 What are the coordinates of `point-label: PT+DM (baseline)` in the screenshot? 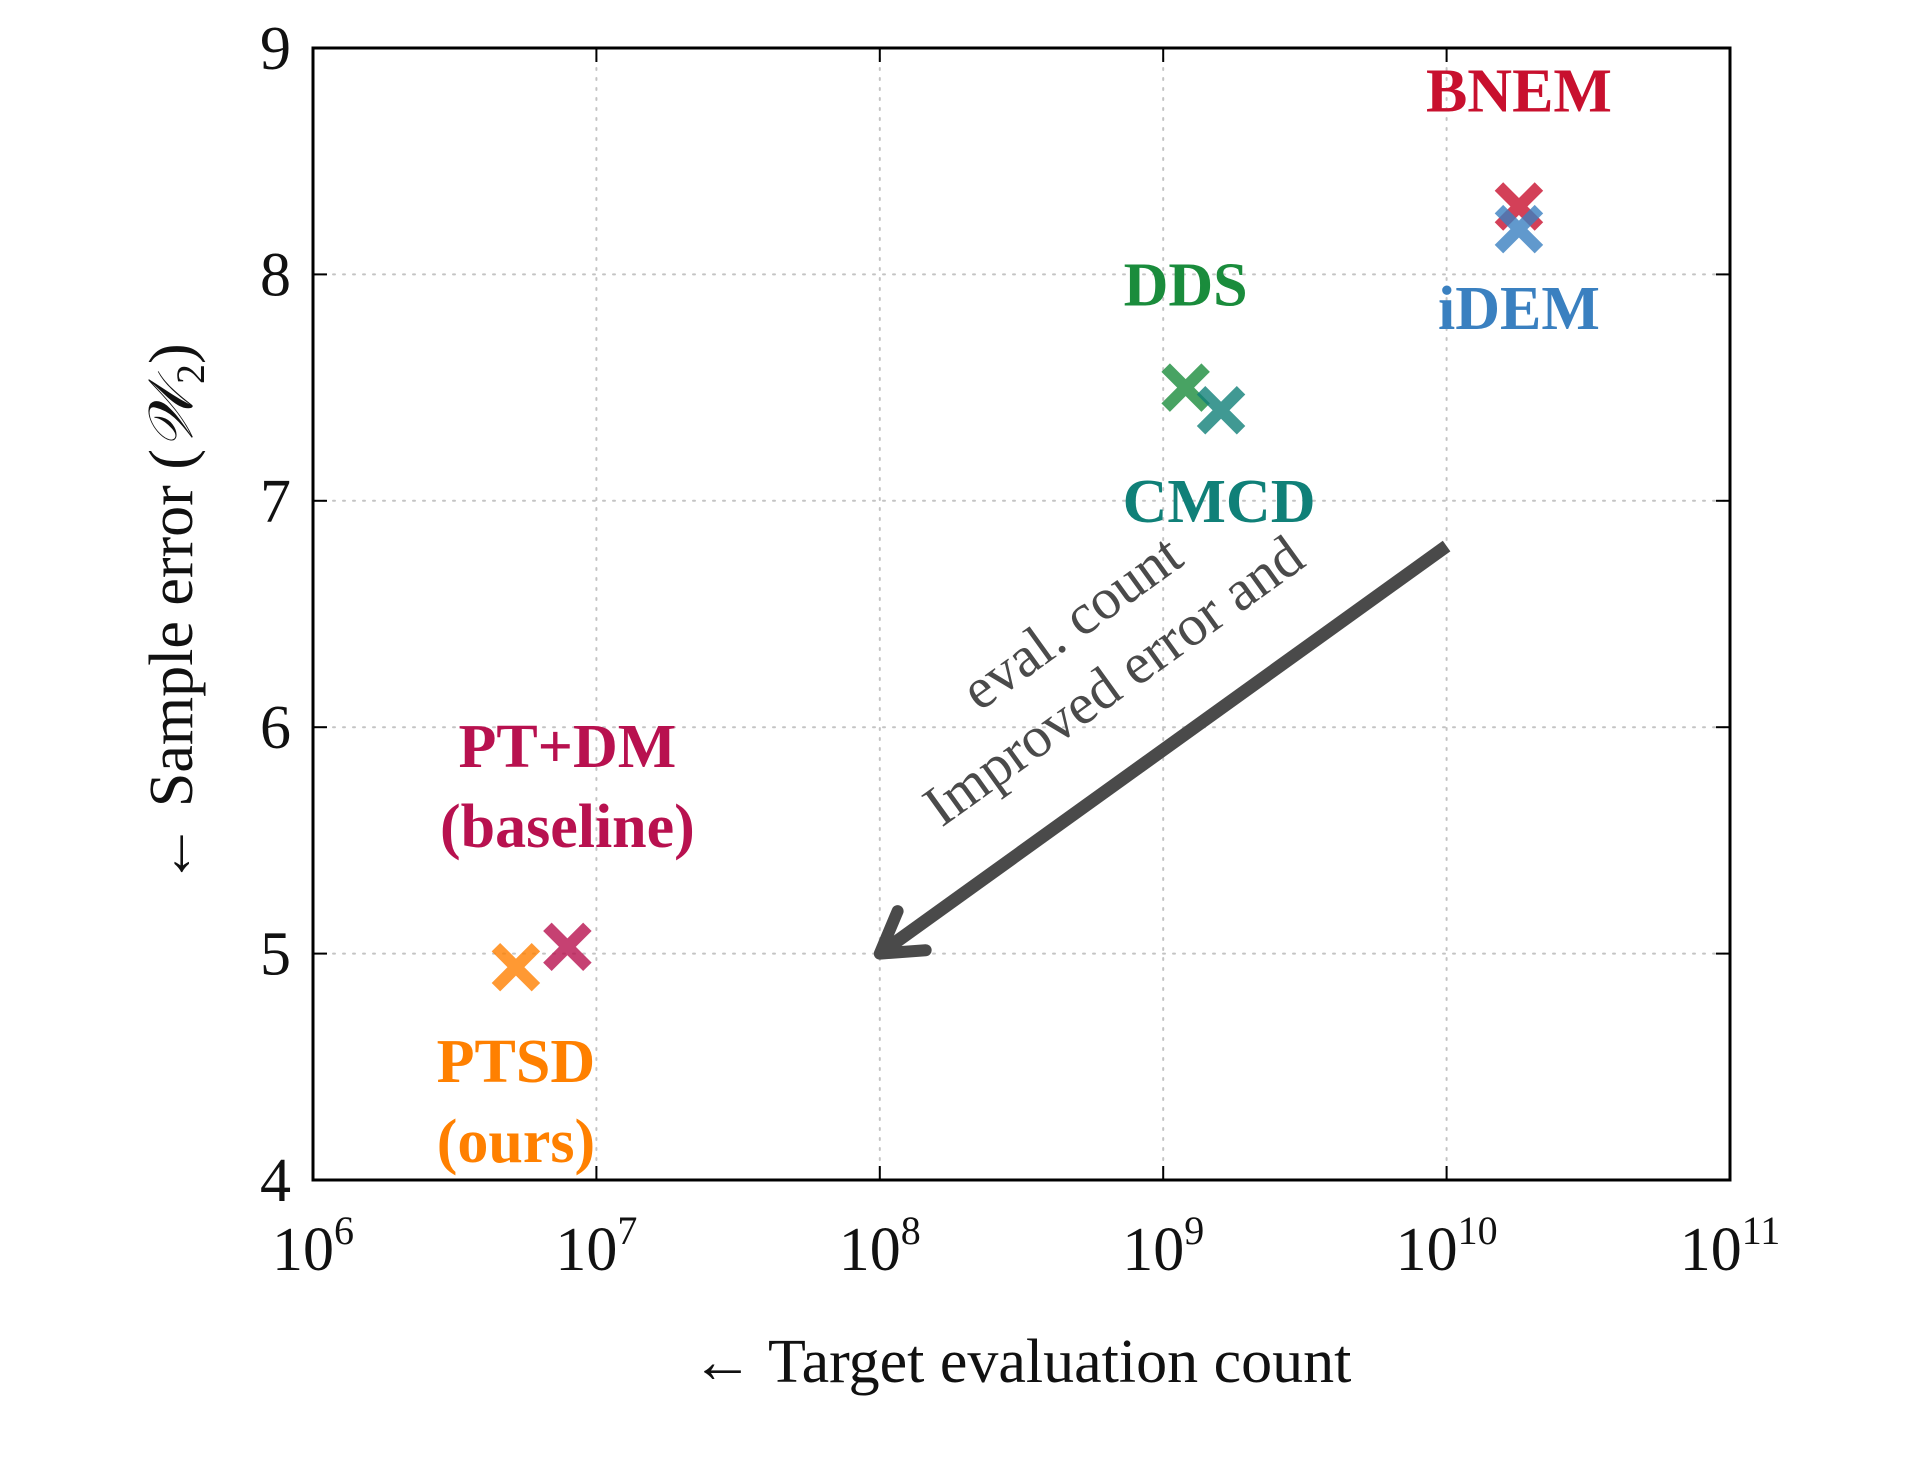 It's located at (567, 787).